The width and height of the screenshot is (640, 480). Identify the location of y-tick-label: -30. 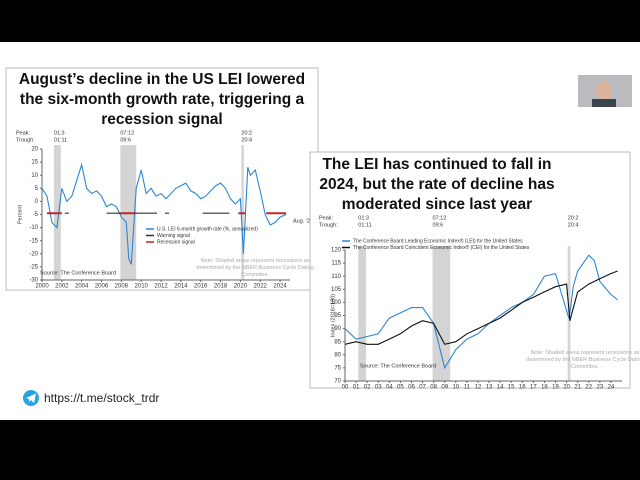
(33, 281).